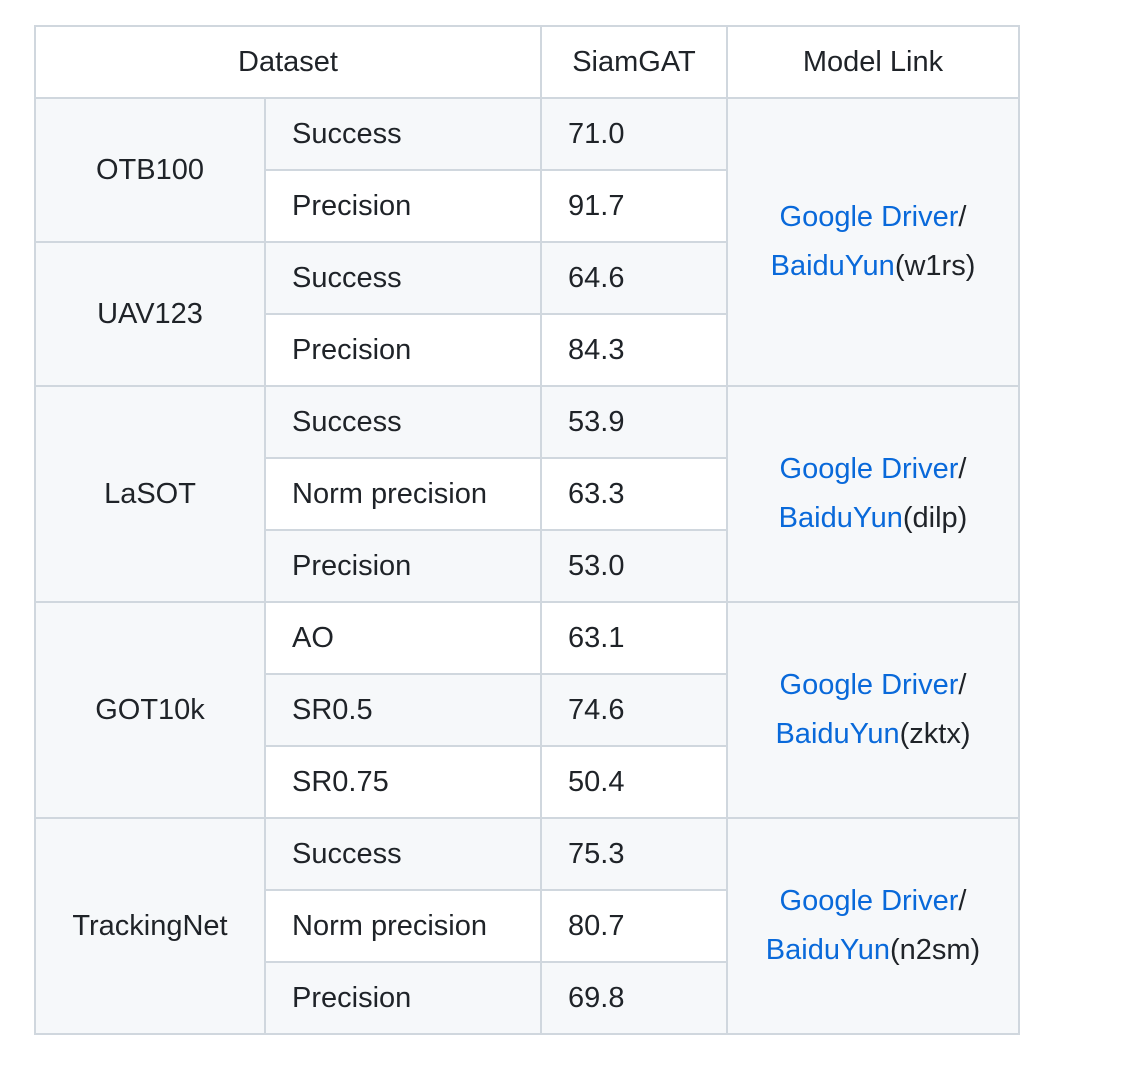 The image size is (1130, 1088). Describe the element at coordinates (634, 206) in the screenshot. I see `value-cell: 91.7` at that location.